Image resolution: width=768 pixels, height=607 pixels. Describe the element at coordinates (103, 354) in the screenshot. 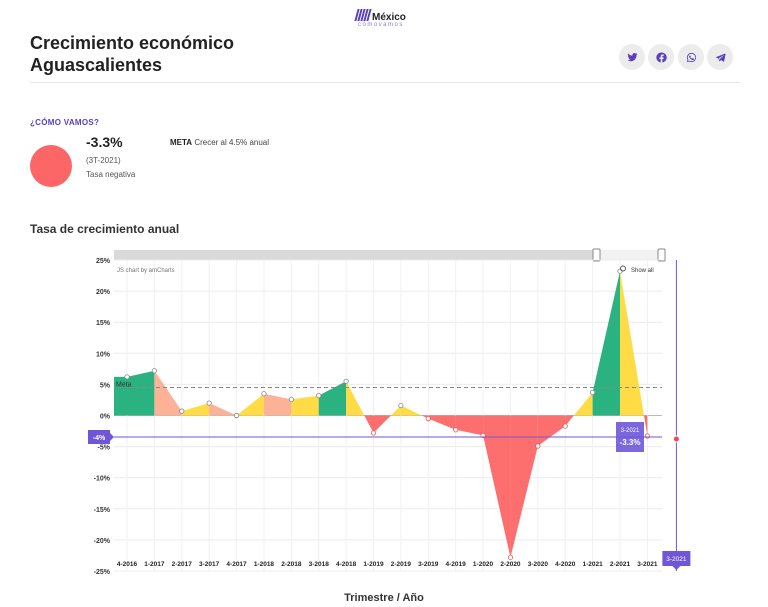

I see `y-tick-label: 10%` at that location.